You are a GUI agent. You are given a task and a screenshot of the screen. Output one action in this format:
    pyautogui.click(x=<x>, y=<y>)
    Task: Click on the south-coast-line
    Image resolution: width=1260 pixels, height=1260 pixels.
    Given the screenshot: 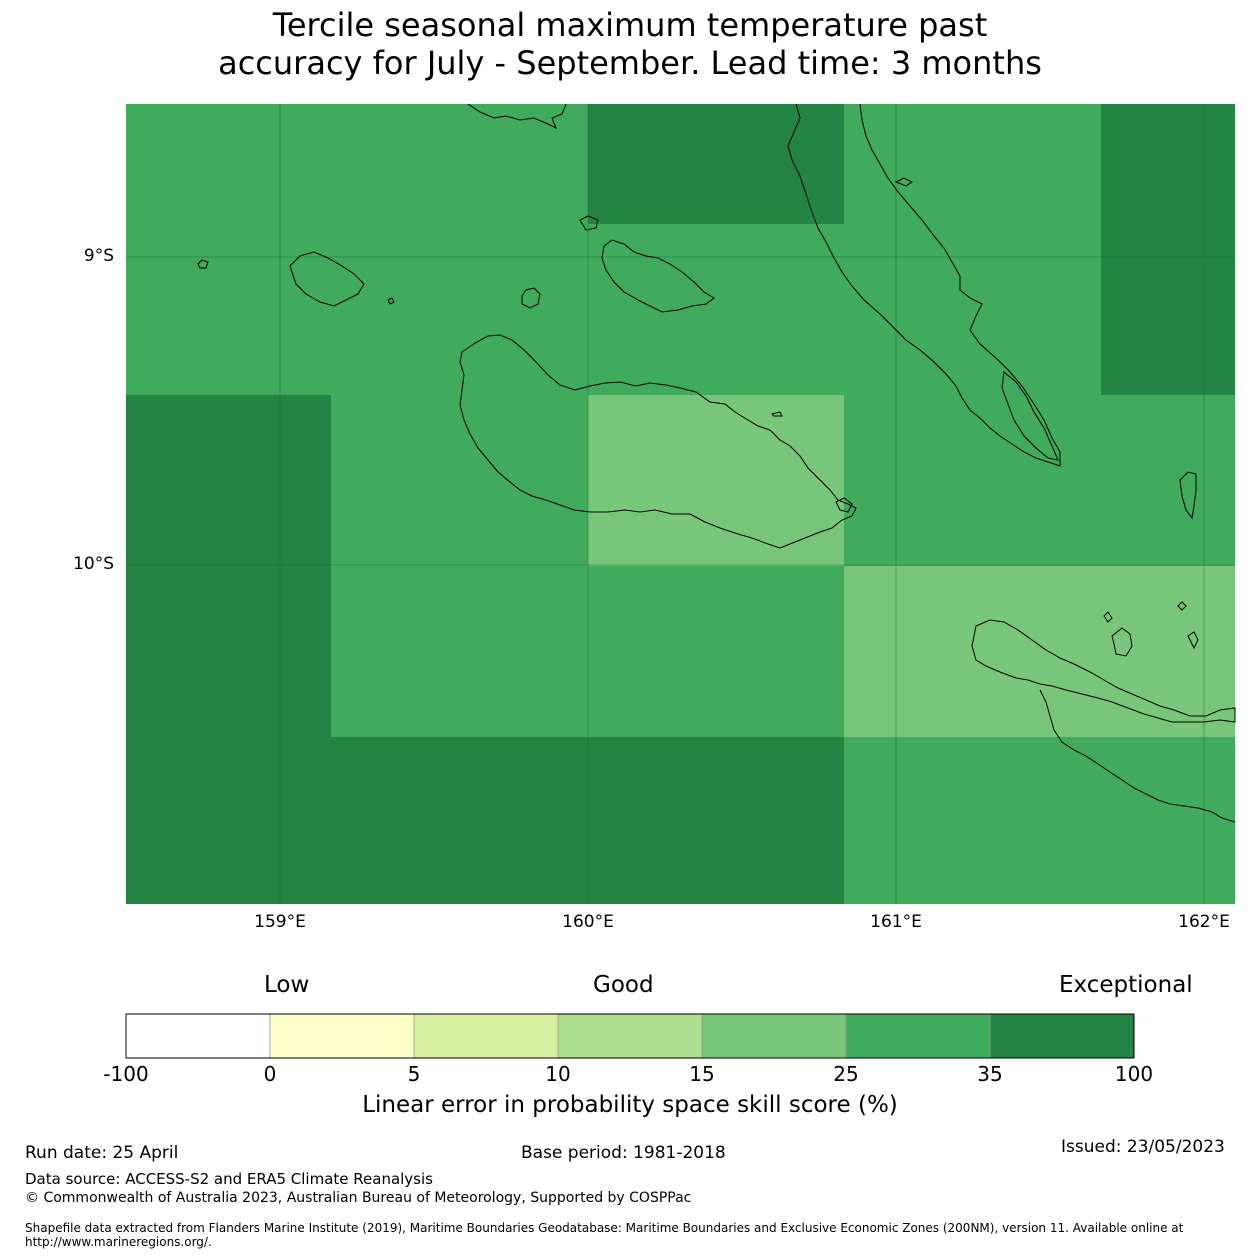 What is the action you would take?
    pyautogui.click(x=1137, y=756)
    